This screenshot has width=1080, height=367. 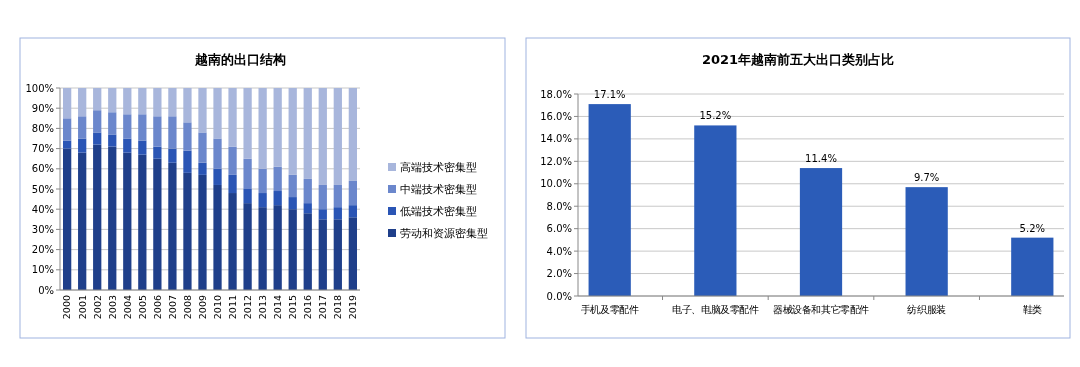 What do you see at coordinates (112, 307) in the screenshot?
I see `x-tick-label: 2003` at bounding box center [112, 307].